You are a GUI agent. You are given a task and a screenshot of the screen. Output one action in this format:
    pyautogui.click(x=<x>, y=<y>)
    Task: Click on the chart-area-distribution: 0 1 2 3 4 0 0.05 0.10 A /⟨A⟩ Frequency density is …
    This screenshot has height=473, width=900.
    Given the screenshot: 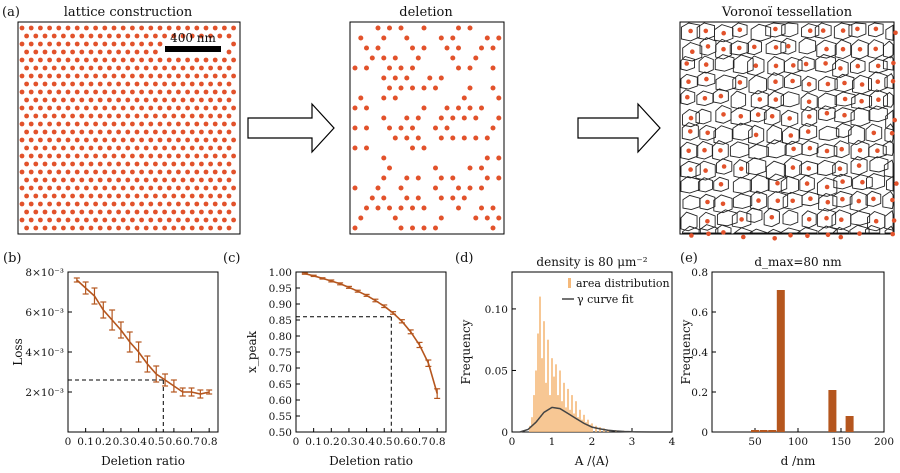 What is the action you would take?
    pyautogui.click(x=567, y=361)
    